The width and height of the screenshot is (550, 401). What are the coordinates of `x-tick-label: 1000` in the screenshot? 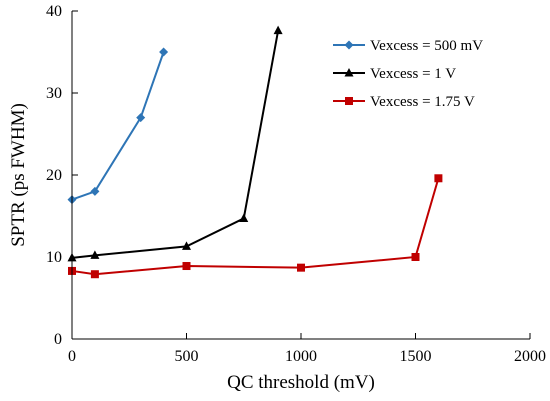 It's located at (301, 356).